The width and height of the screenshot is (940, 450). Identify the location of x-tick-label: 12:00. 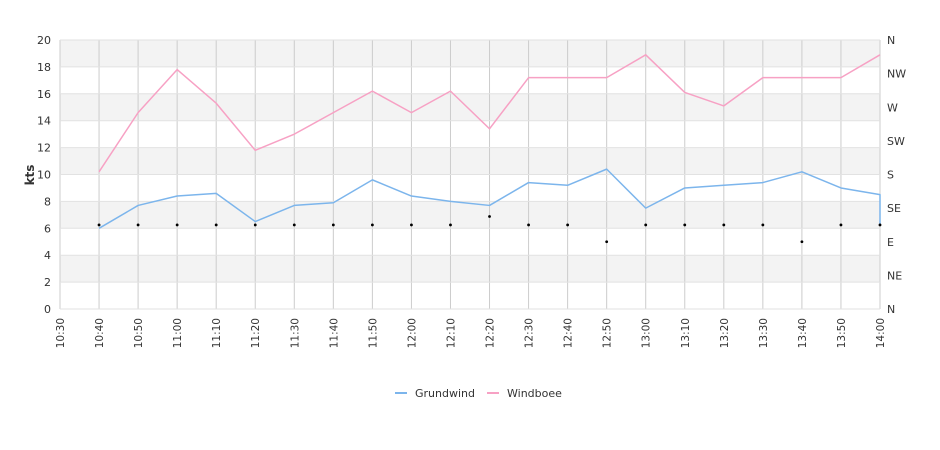
(412, 333).